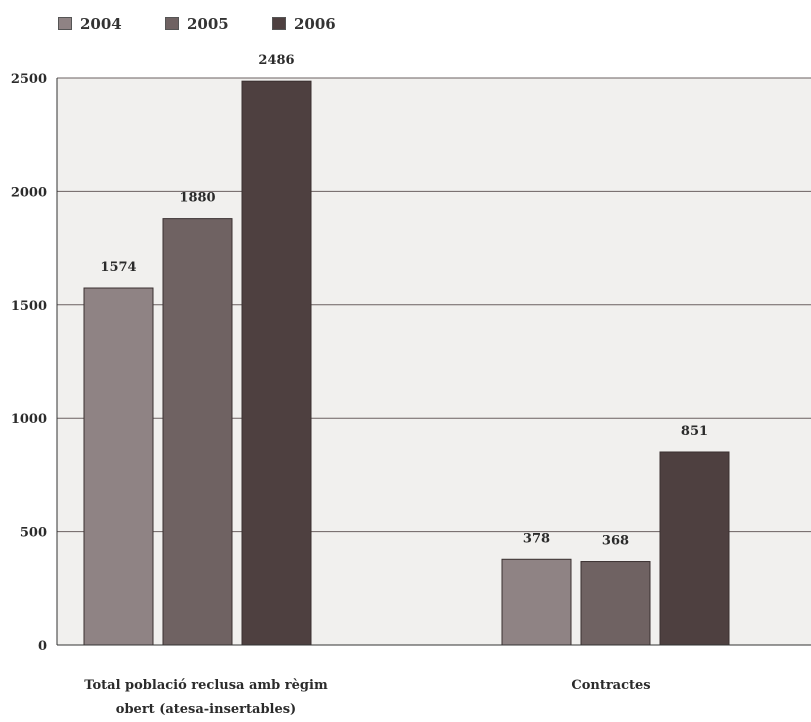 Image resolution: width=811 pixels, height=722 pixels. Describe the element at coordinates (611, 685) in the screenshot. I see `x-category-label-contractes: Contractes` at that location.